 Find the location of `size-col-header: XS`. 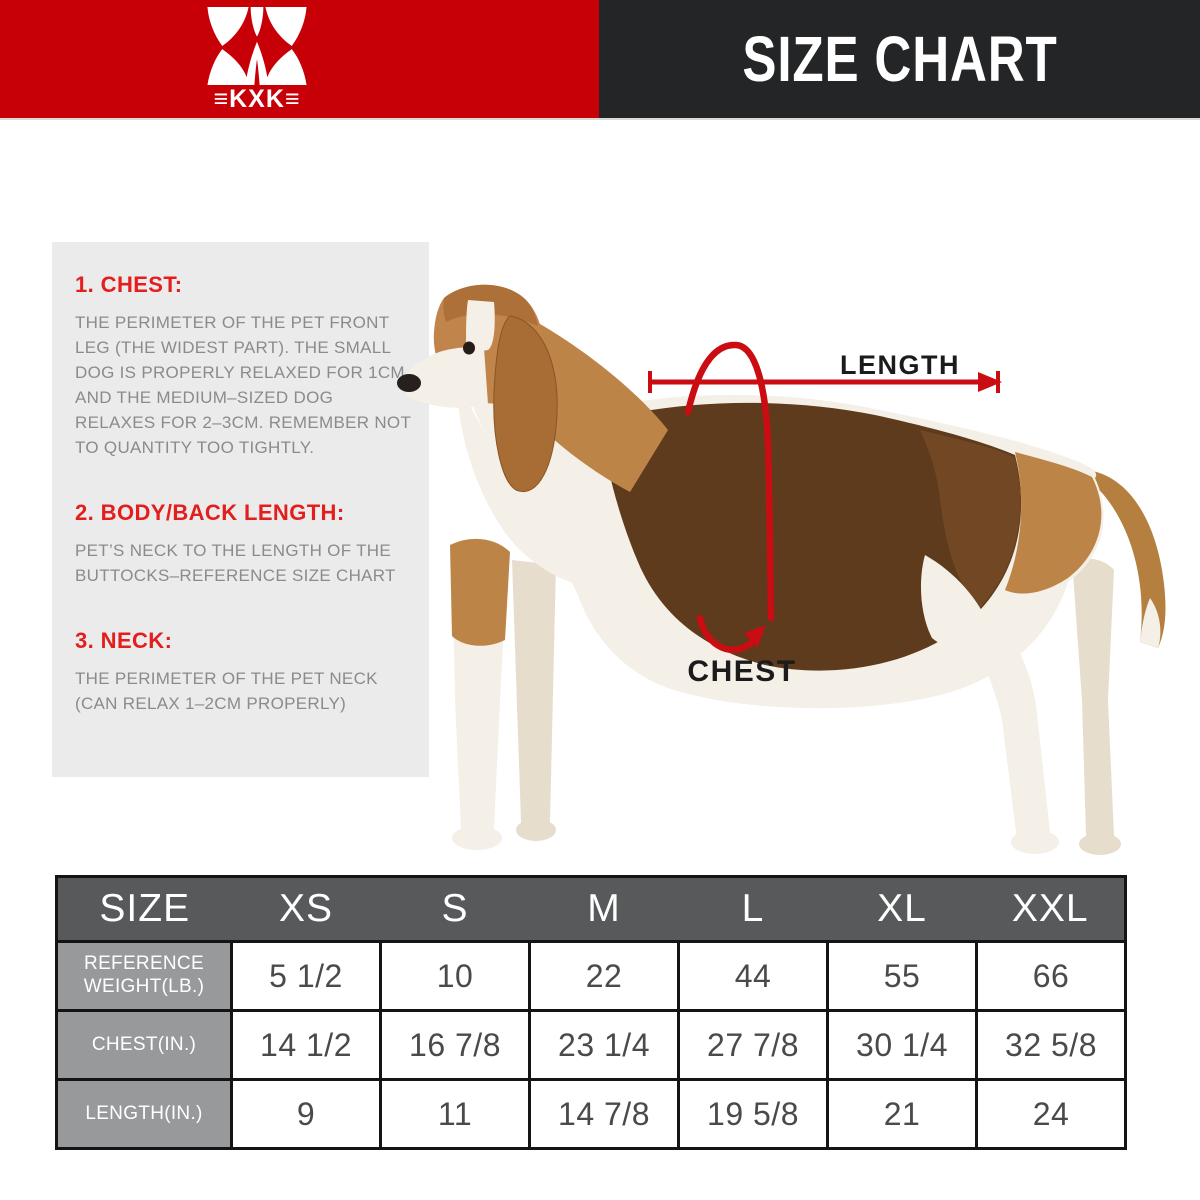

size-col-header: XS is located at coordinates (306, 909).